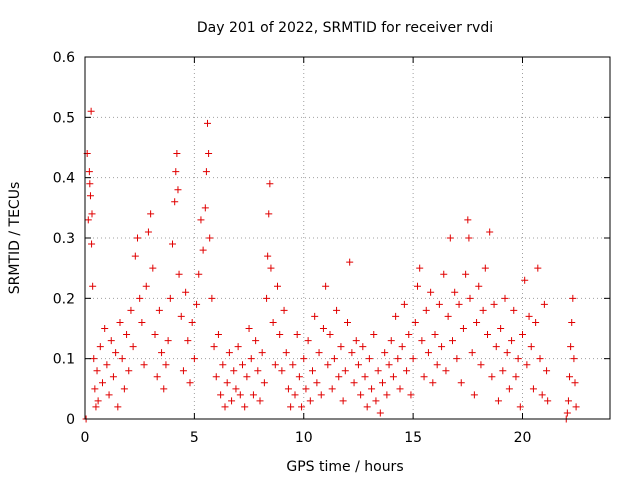 Image resolution: width=640 pixels, height=480 pixels. I want to click on x-tick-label: 0, so click(85, 438).